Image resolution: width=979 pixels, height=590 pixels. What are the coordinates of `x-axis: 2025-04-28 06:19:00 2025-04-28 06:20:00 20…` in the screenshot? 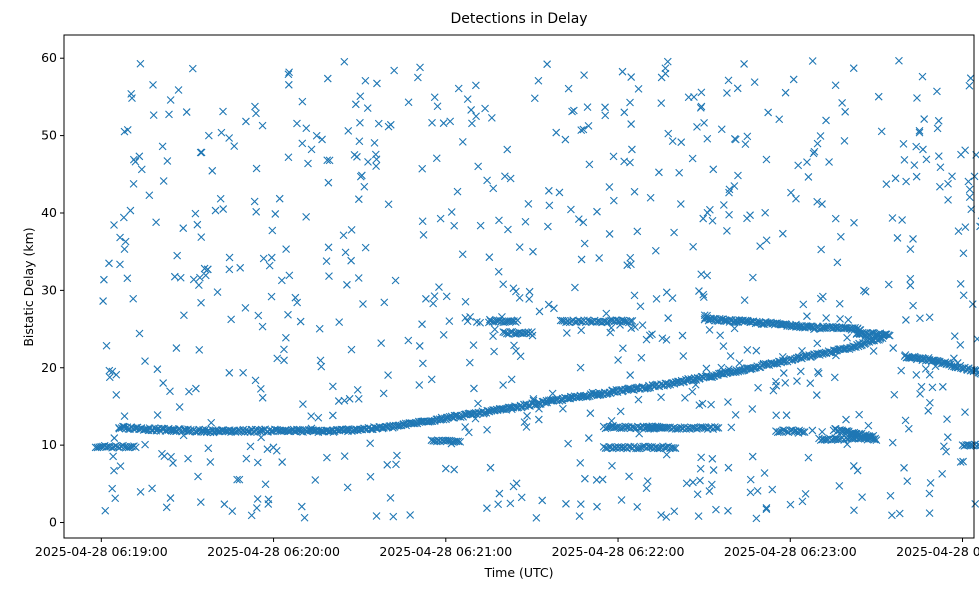 It's located at (507, 548).